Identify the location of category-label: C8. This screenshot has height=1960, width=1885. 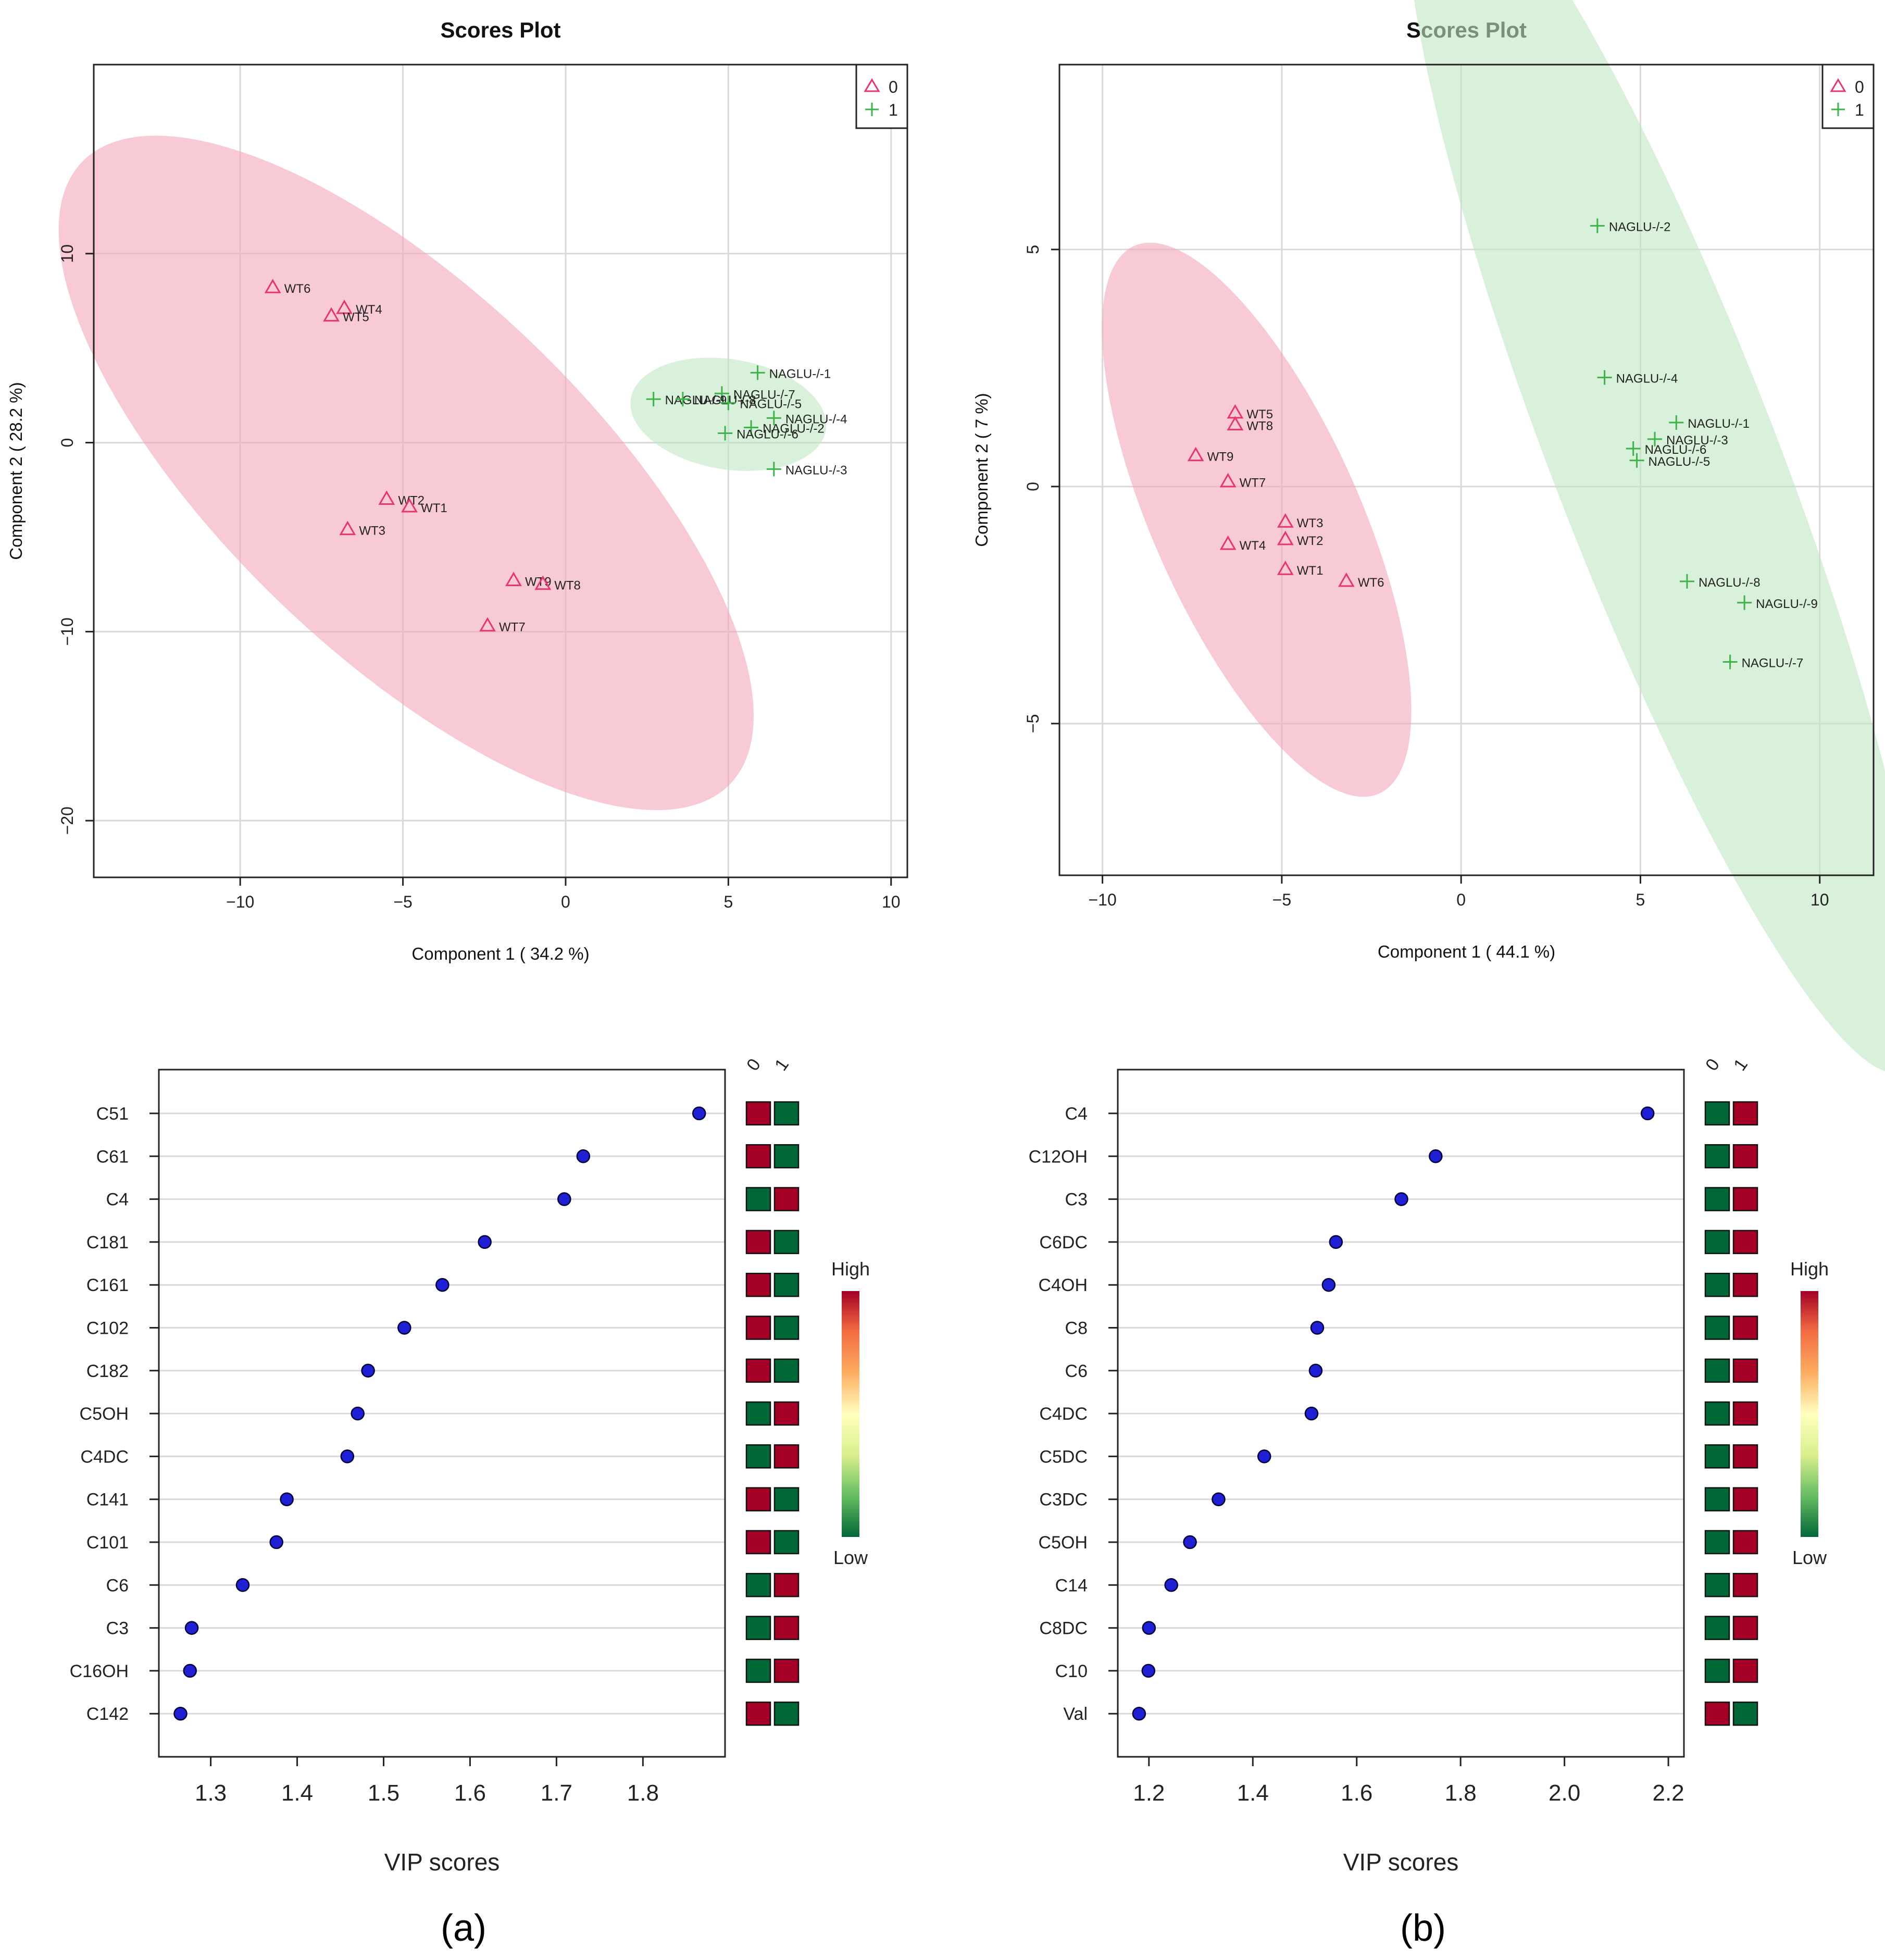
(1076, 1329).